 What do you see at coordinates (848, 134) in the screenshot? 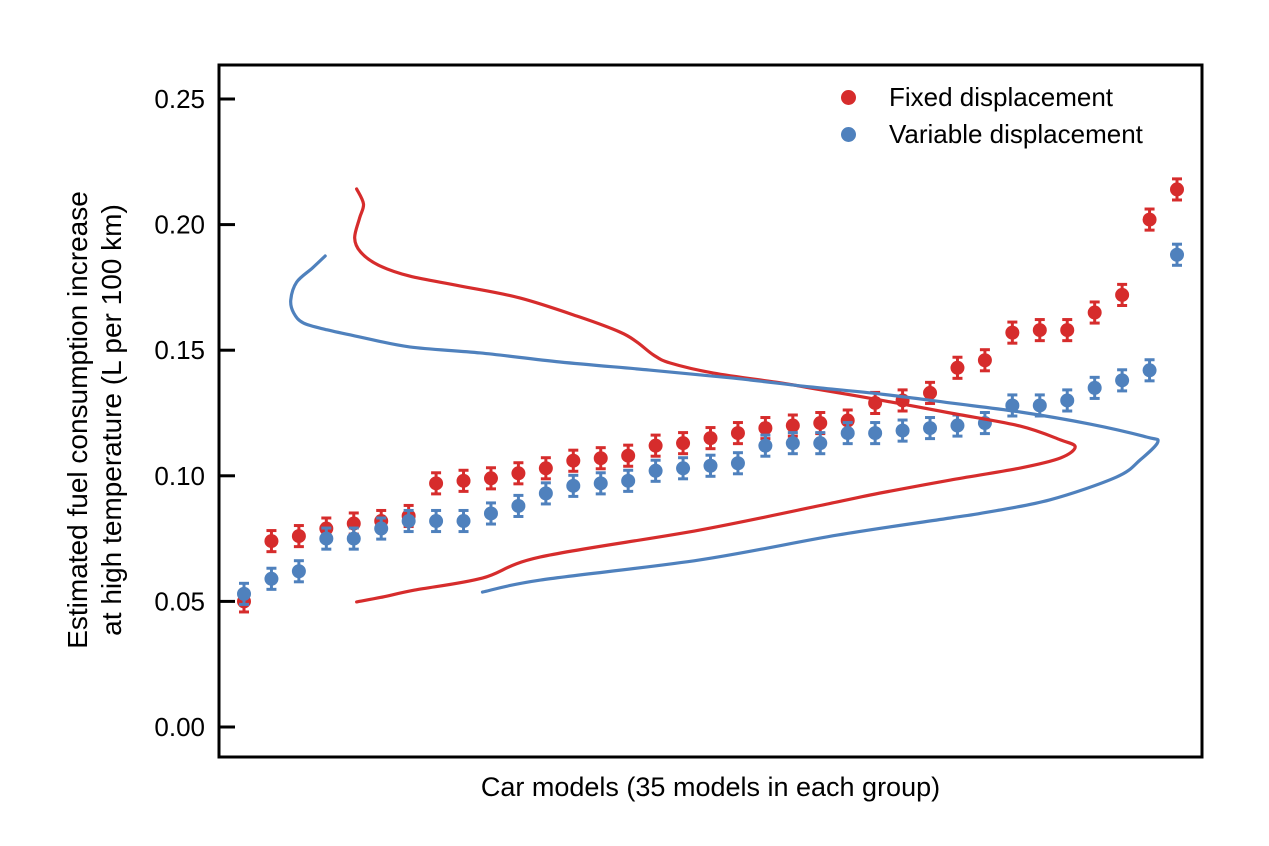
I see `legend-marker-variable-icon` at bounding box center [848, 134].